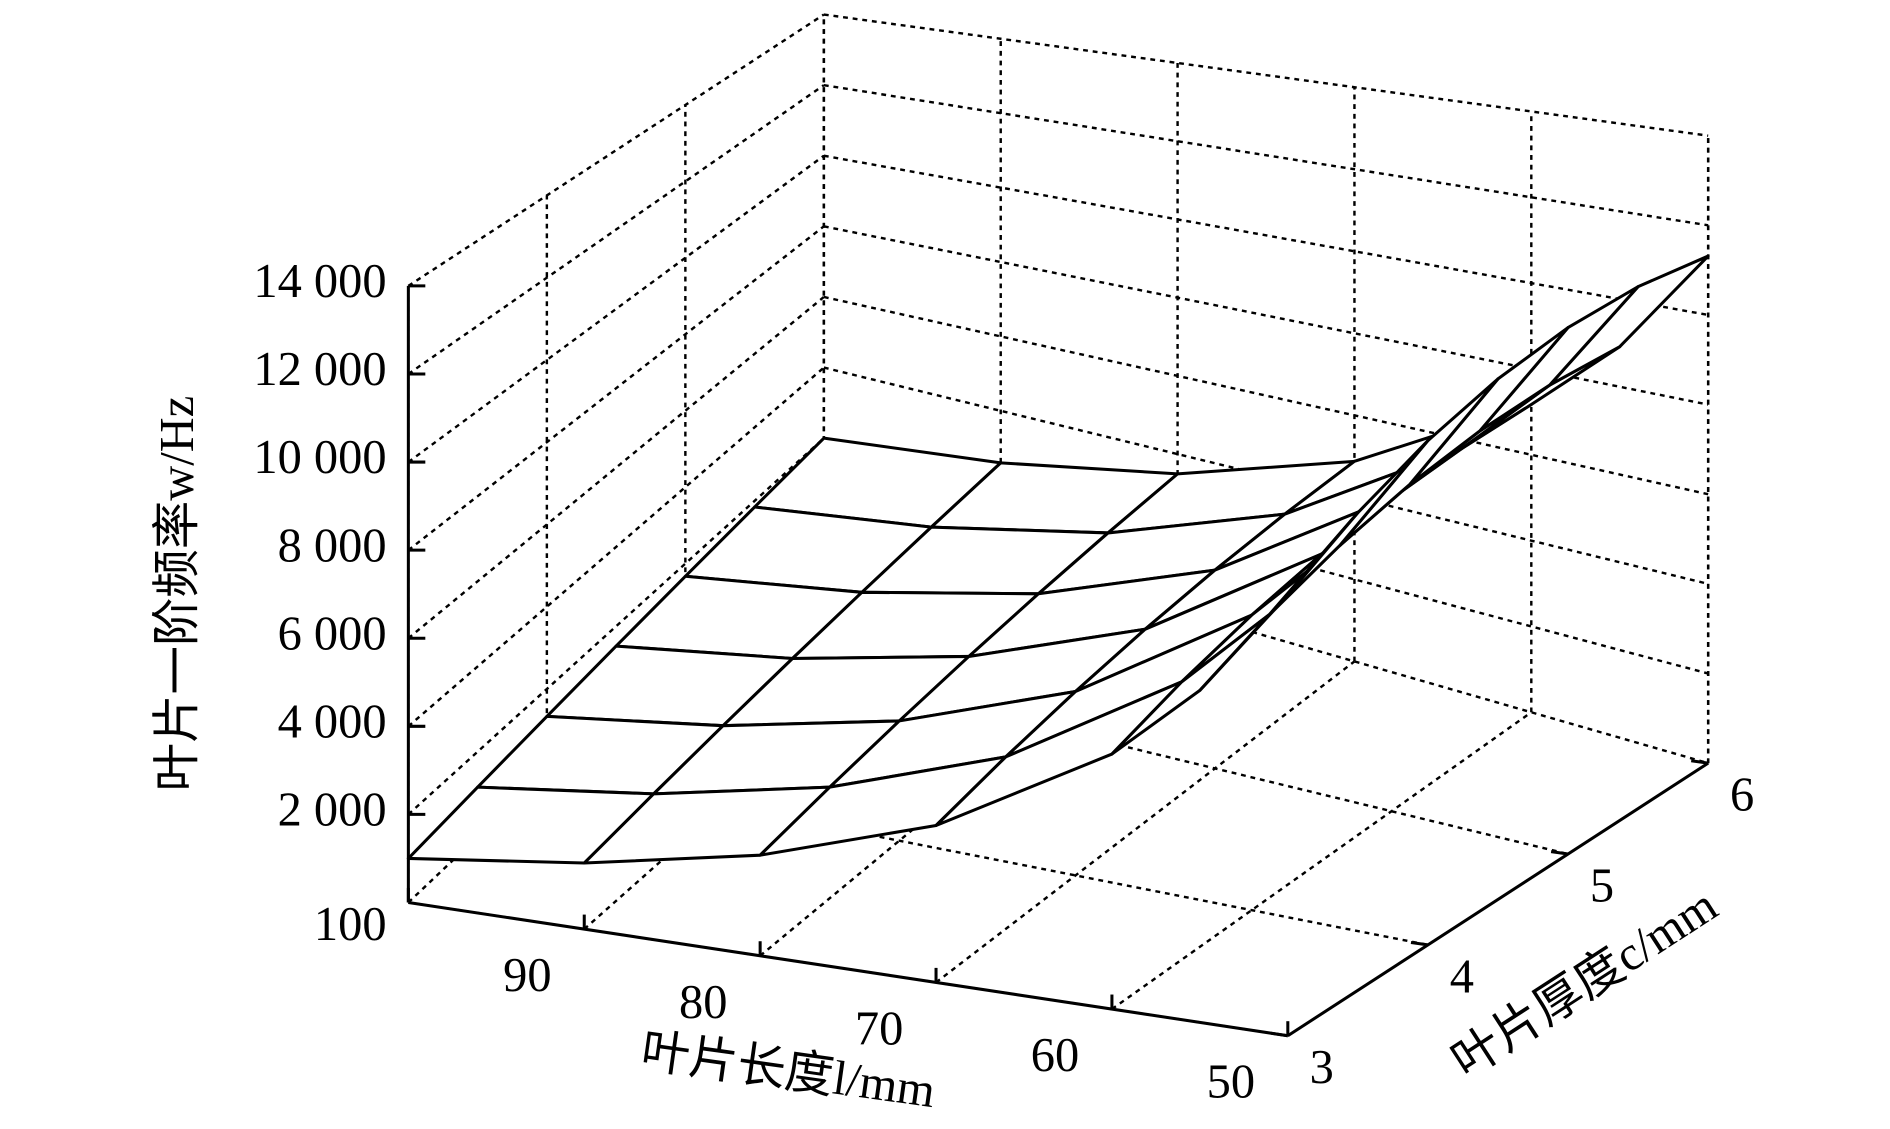 The width and height of the screenshot is (1890, 1129). Describe the element at coordinates (1462, 976) in the screenshot. I see `y-tick-label: 4` at that location.